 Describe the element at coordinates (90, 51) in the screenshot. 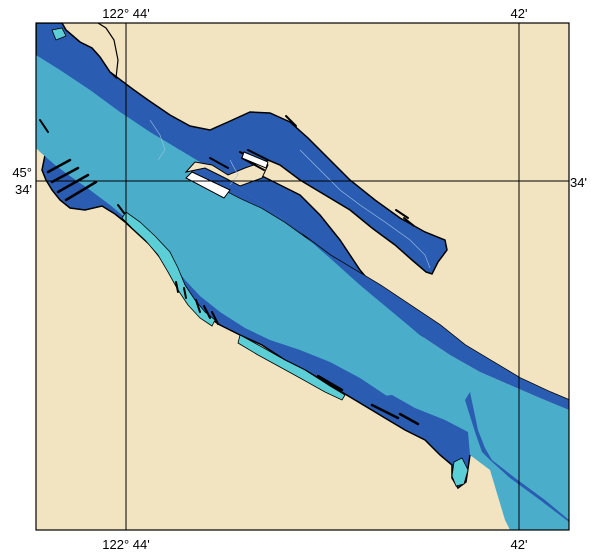

I see `top-shoreline` at that location.